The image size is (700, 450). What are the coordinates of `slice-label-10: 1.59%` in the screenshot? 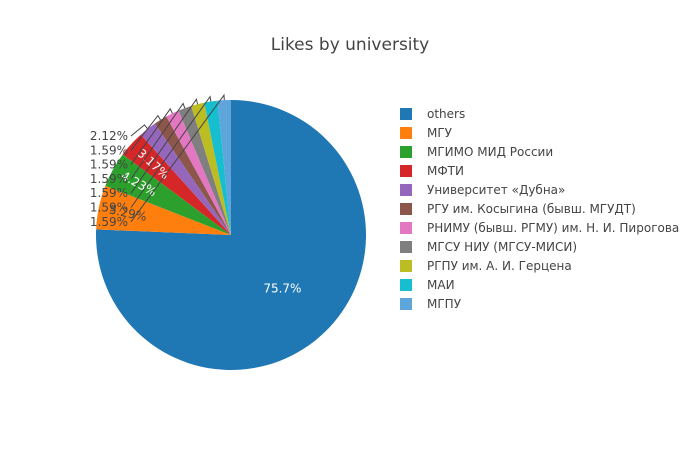 It's located at (109, 222).